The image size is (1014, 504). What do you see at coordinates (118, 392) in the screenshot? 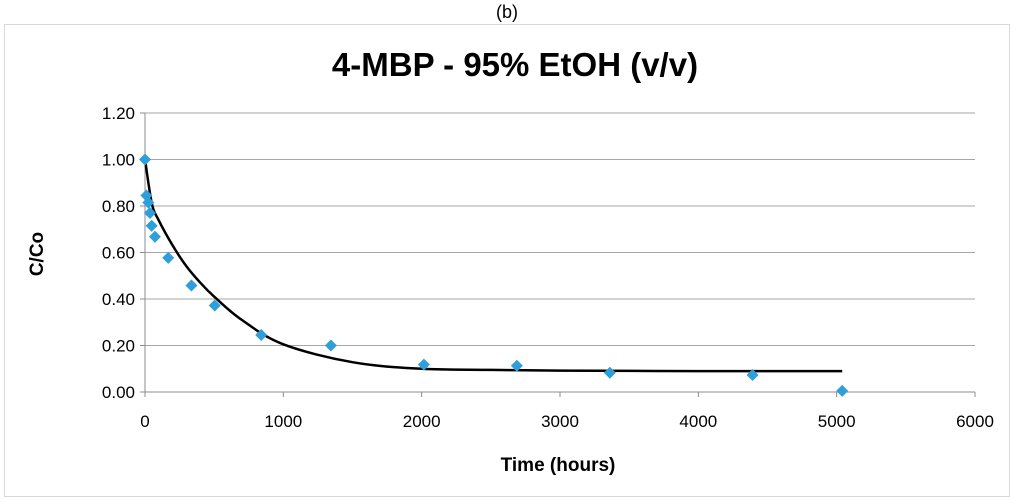
I see `y-tick-label-0: 0.00` at bounding box center [118, 392].